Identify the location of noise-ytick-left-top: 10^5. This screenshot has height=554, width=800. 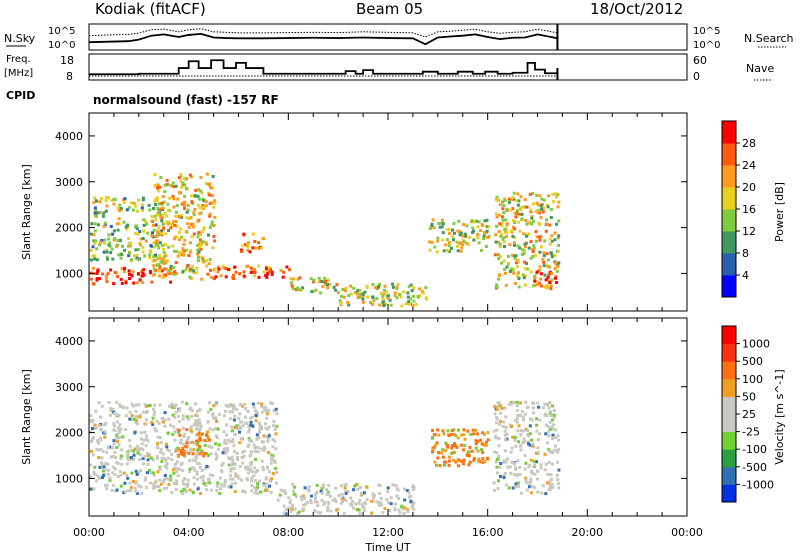
(61, 31).